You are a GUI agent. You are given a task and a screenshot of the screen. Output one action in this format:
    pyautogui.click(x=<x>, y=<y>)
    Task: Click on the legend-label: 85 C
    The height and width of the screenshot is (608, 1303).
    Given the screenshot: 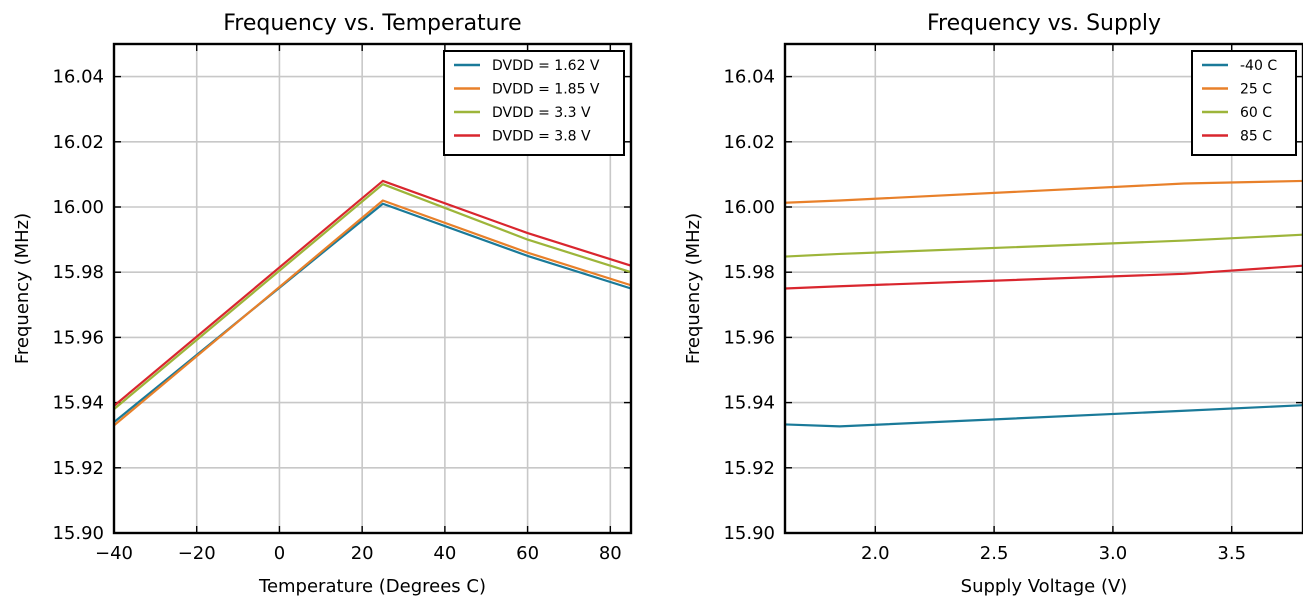 What is the action you would take?
    pyautogui.click(x=1256, y=137)
    